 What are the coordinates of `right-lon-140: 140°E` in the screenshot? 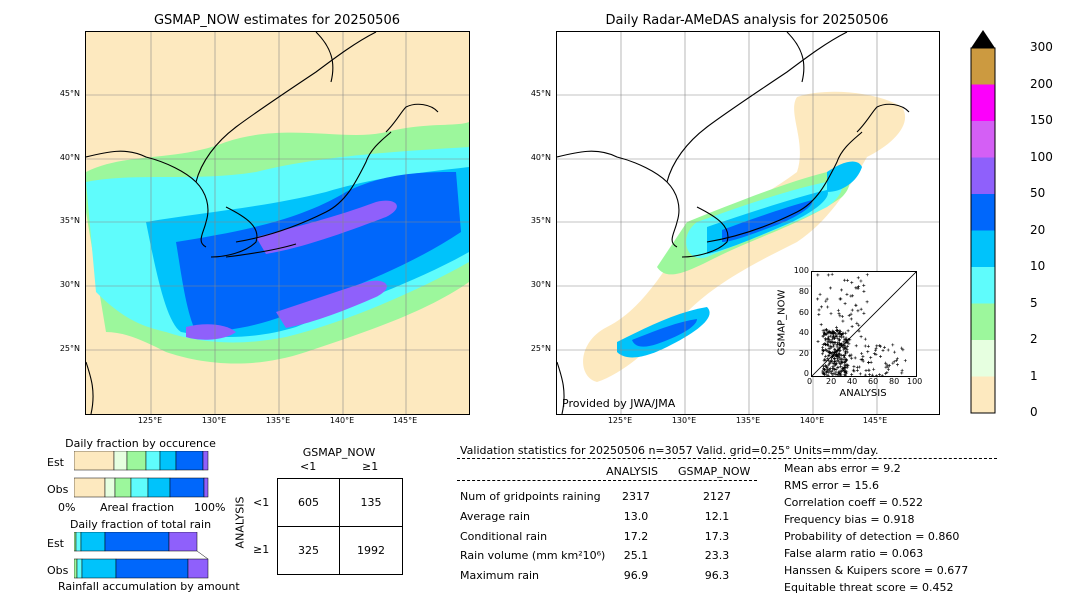 It's located at (812, 420).